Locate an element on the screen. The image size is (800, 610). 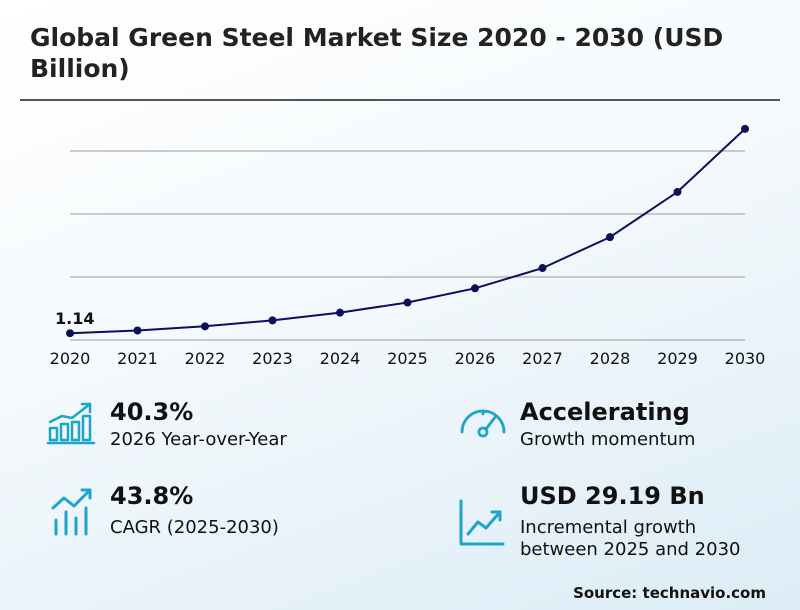
stat-label: 2026 Year-over-Year is located at coordinates (198, 439).